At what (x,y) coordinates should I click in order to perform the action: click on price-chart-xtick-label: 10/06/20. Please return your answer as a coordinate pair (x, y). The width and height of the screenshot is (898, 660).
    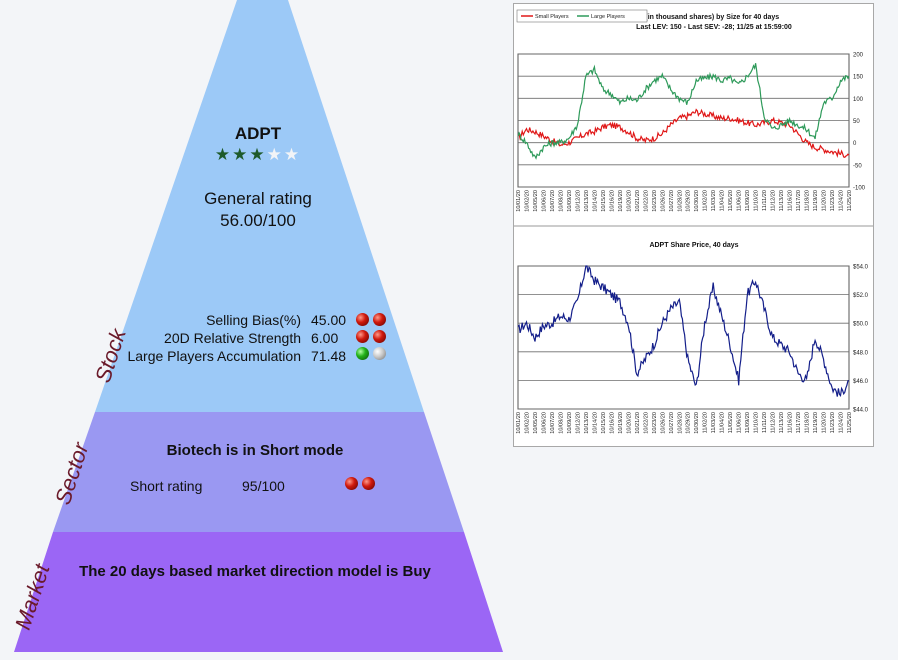
    Looking at the image, I should click on (544, 423).